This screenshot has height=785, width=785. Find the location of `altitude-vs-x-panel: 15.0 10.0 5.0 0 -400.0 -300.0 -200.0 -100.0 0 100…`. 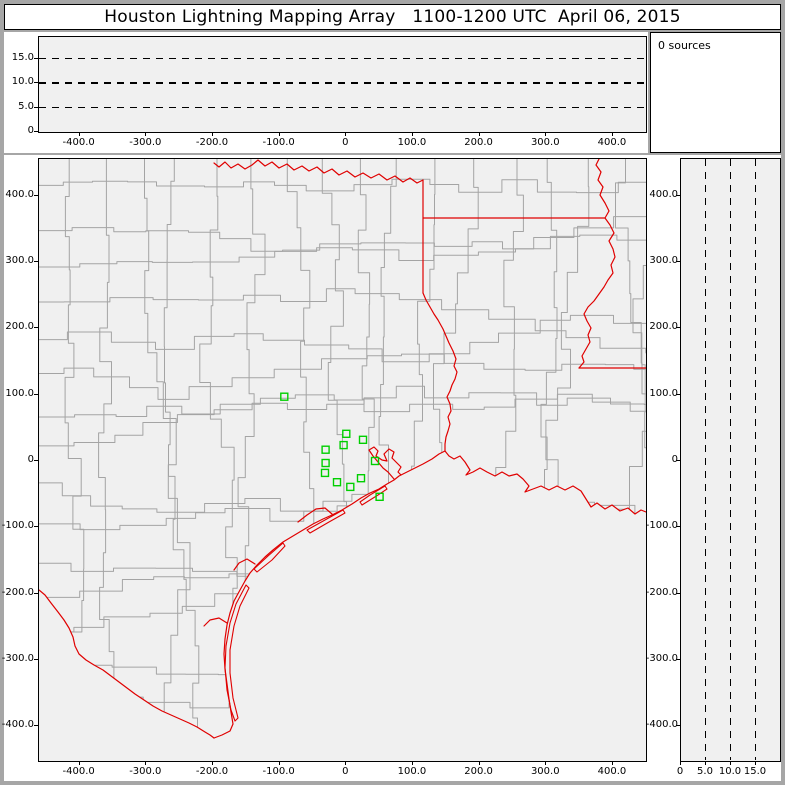

altitude-vs-x-panel: 15.0 10.0 5.0 0 -400.0 -300.0 -200.0 -100.0 0 100… is located at coordinates (326, 92).